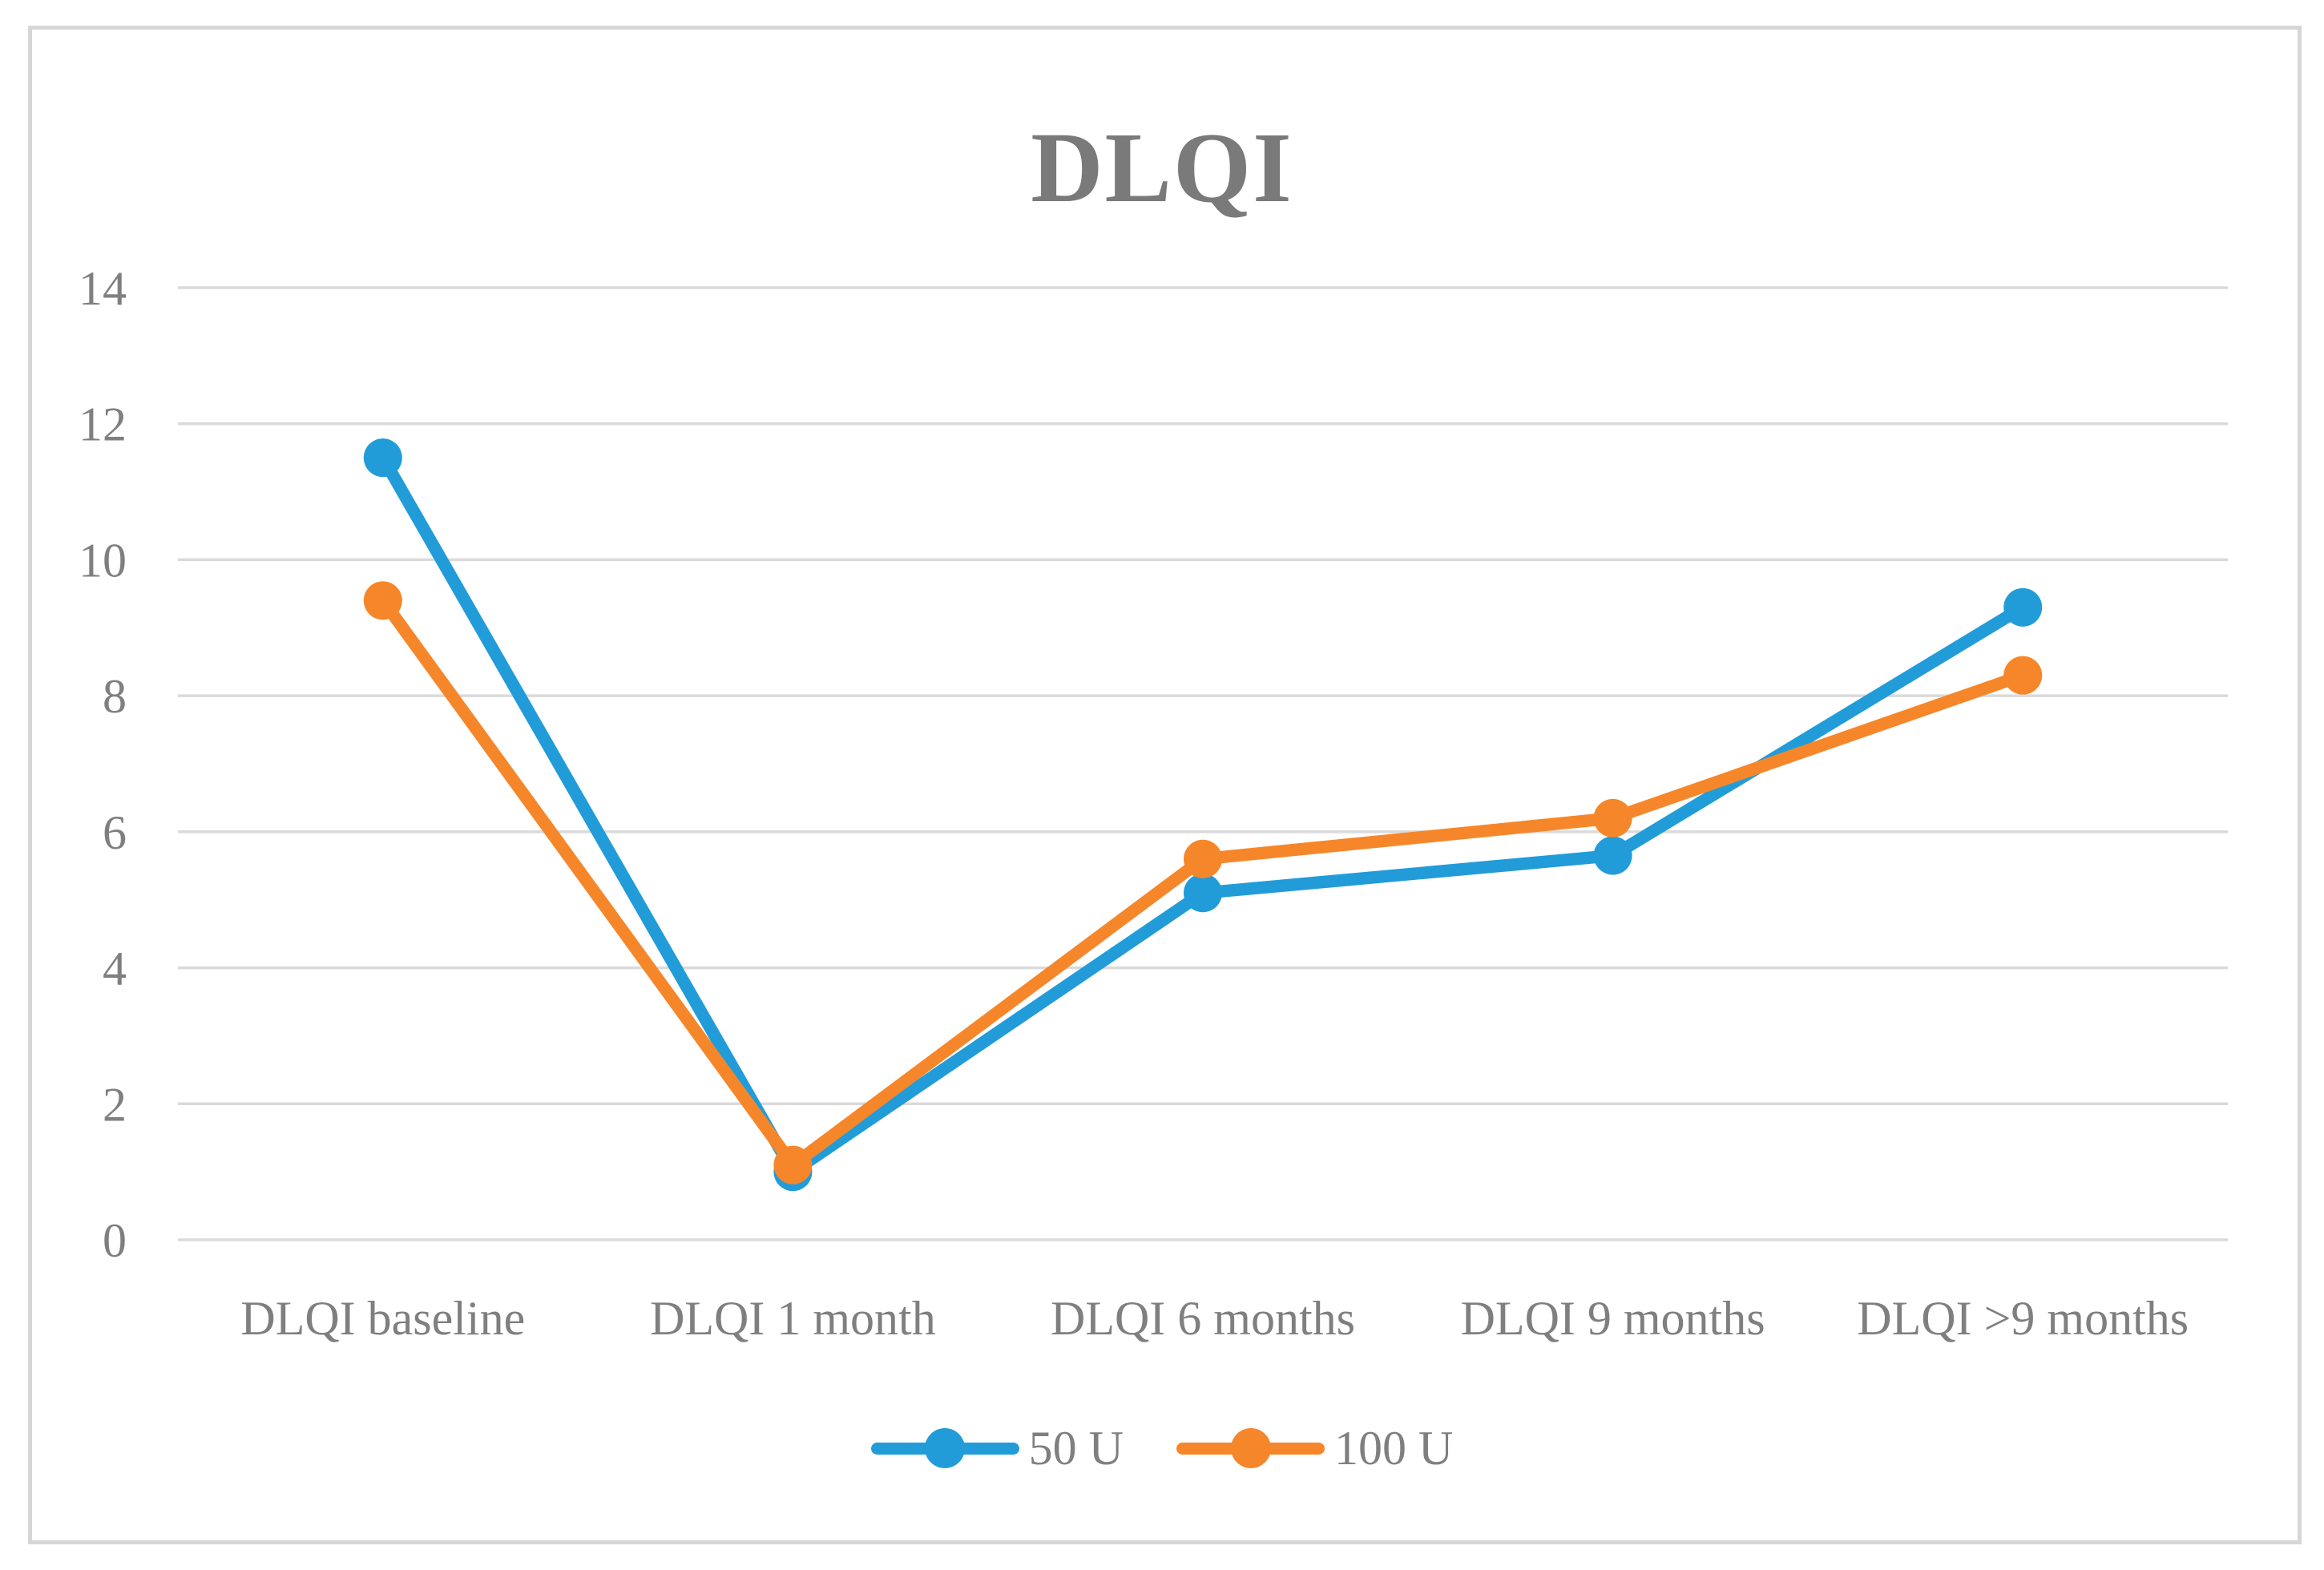  Describe the element at coordinates (115, 1240) in the screenshot. I see `y-axis-tick-label: 0` at that location.